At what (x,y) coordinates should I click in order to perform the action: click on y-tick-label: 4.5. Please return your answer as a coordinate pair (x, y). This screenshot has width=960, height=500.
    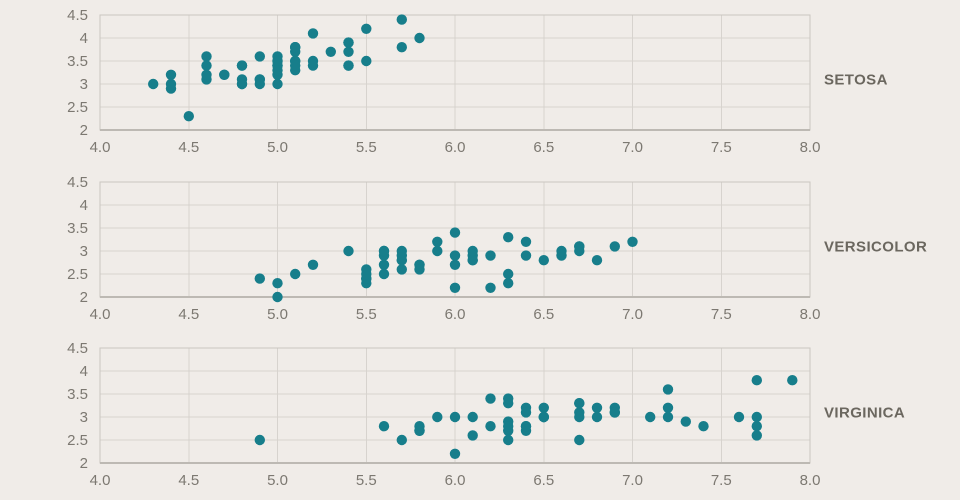
    Looking at the image, I should click on (77, 182).